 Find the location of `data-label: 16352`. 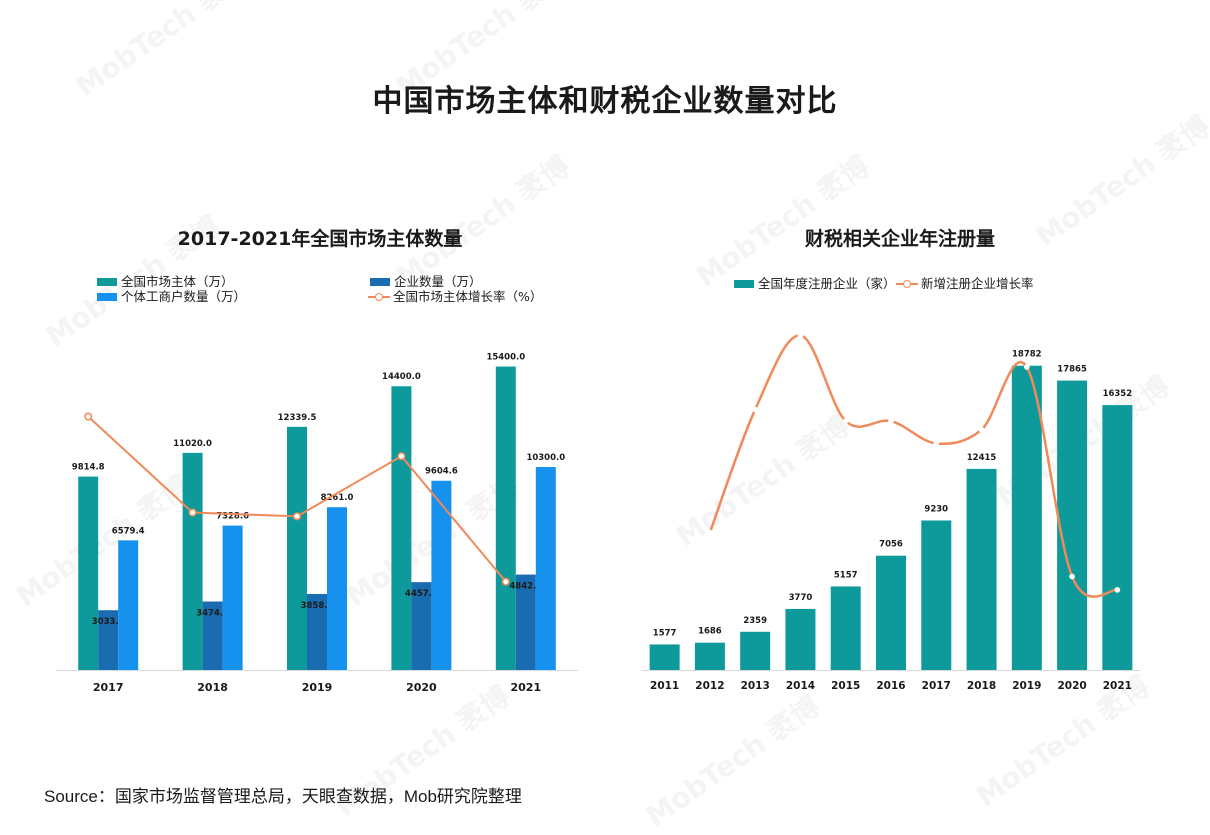

data-label: 16352 is located at coordinates (1118, 394).